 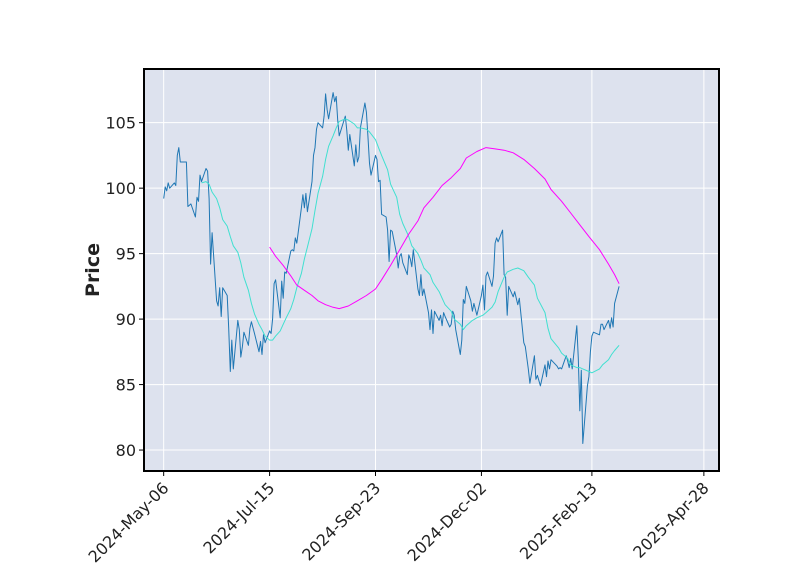 I want to click on x-tick-label: 2024-Jul-15, so click(x=238, y=517).